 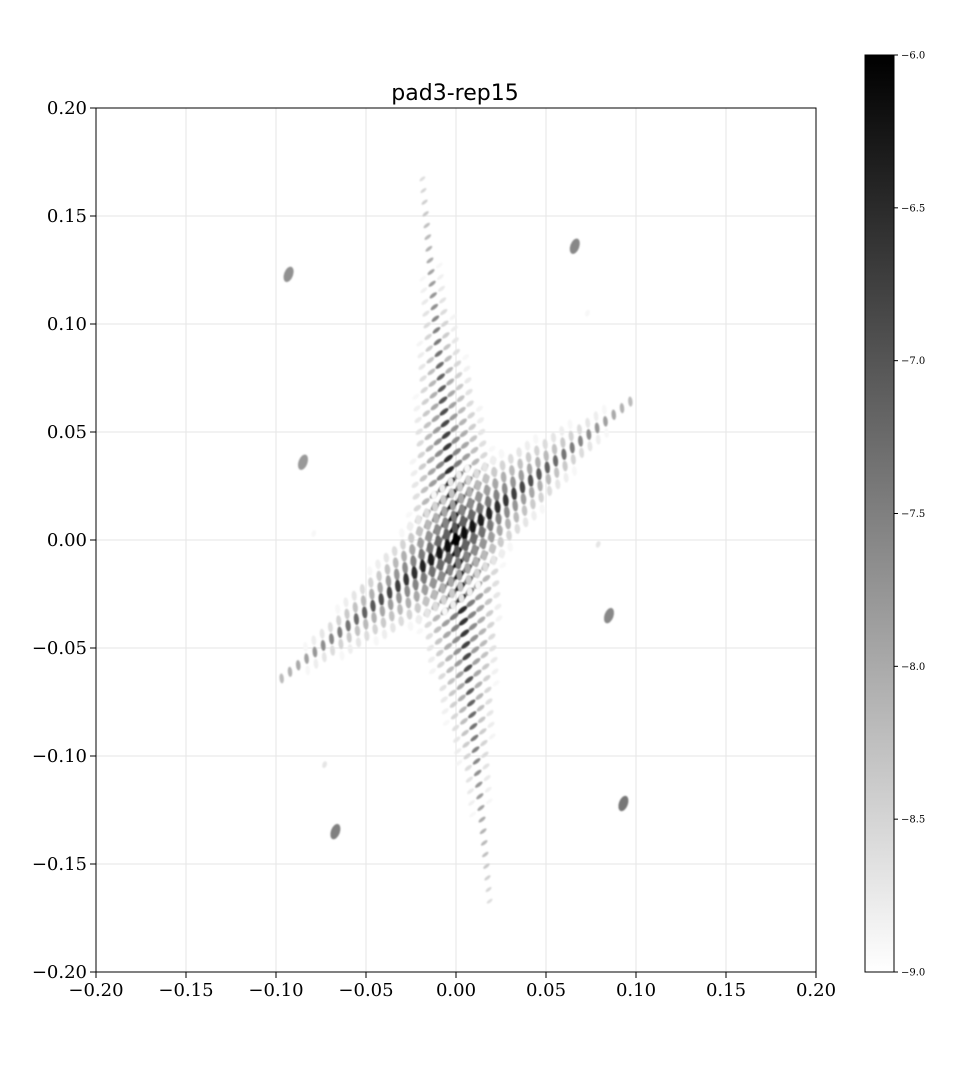 What do you see at coordinates (67, 540) in the screenshot?
I see `y-tick-label-4: 0.00` at bounding box center [67, 540].